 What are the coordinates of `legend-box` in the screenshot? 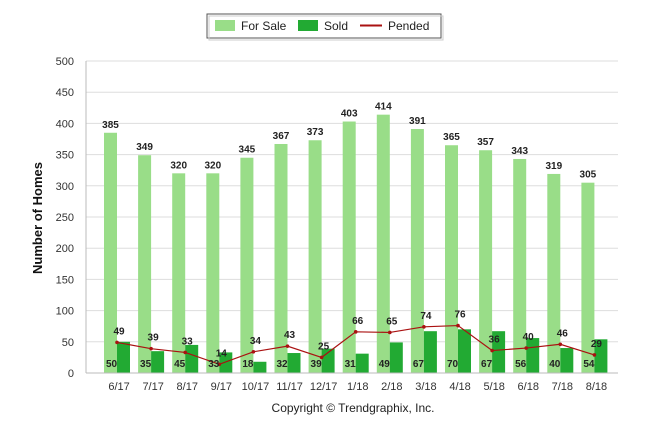 It's located at (324, 26).